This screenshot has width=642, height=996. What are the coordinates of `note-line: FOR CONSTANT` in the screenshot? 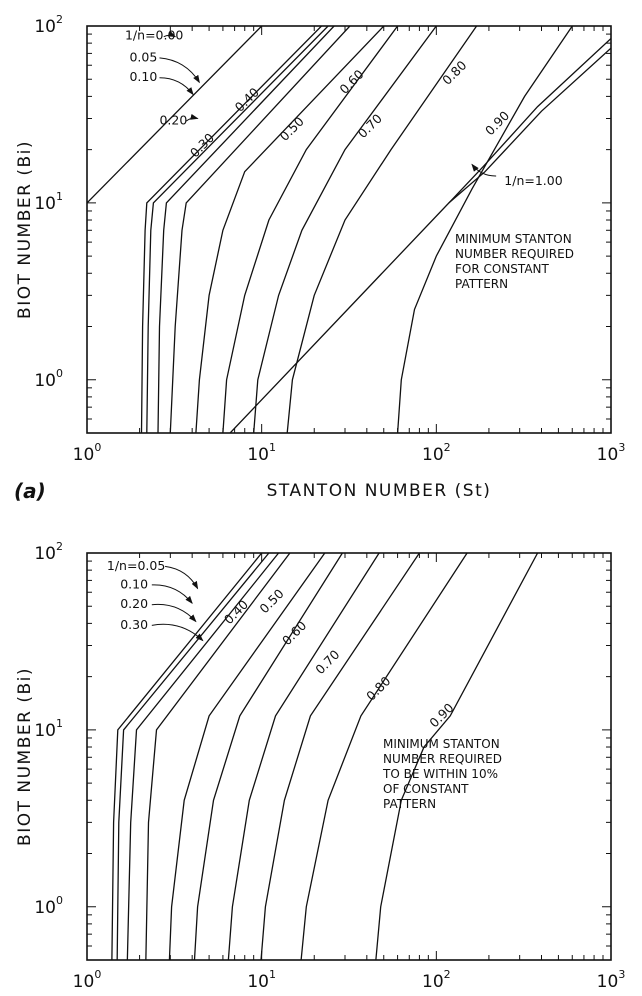 It's located at (502, 269).